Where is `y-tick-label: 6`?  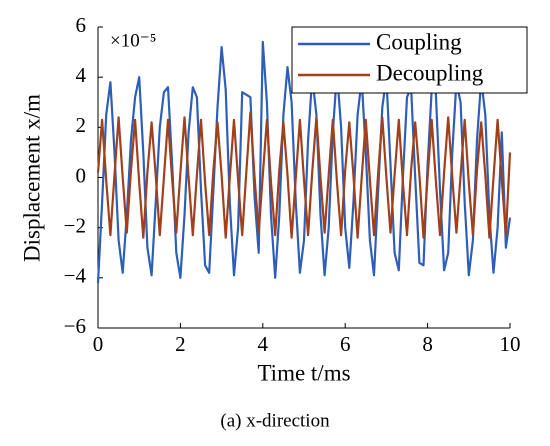
y-tick-label: 6 is located at coordinates (81, 25).